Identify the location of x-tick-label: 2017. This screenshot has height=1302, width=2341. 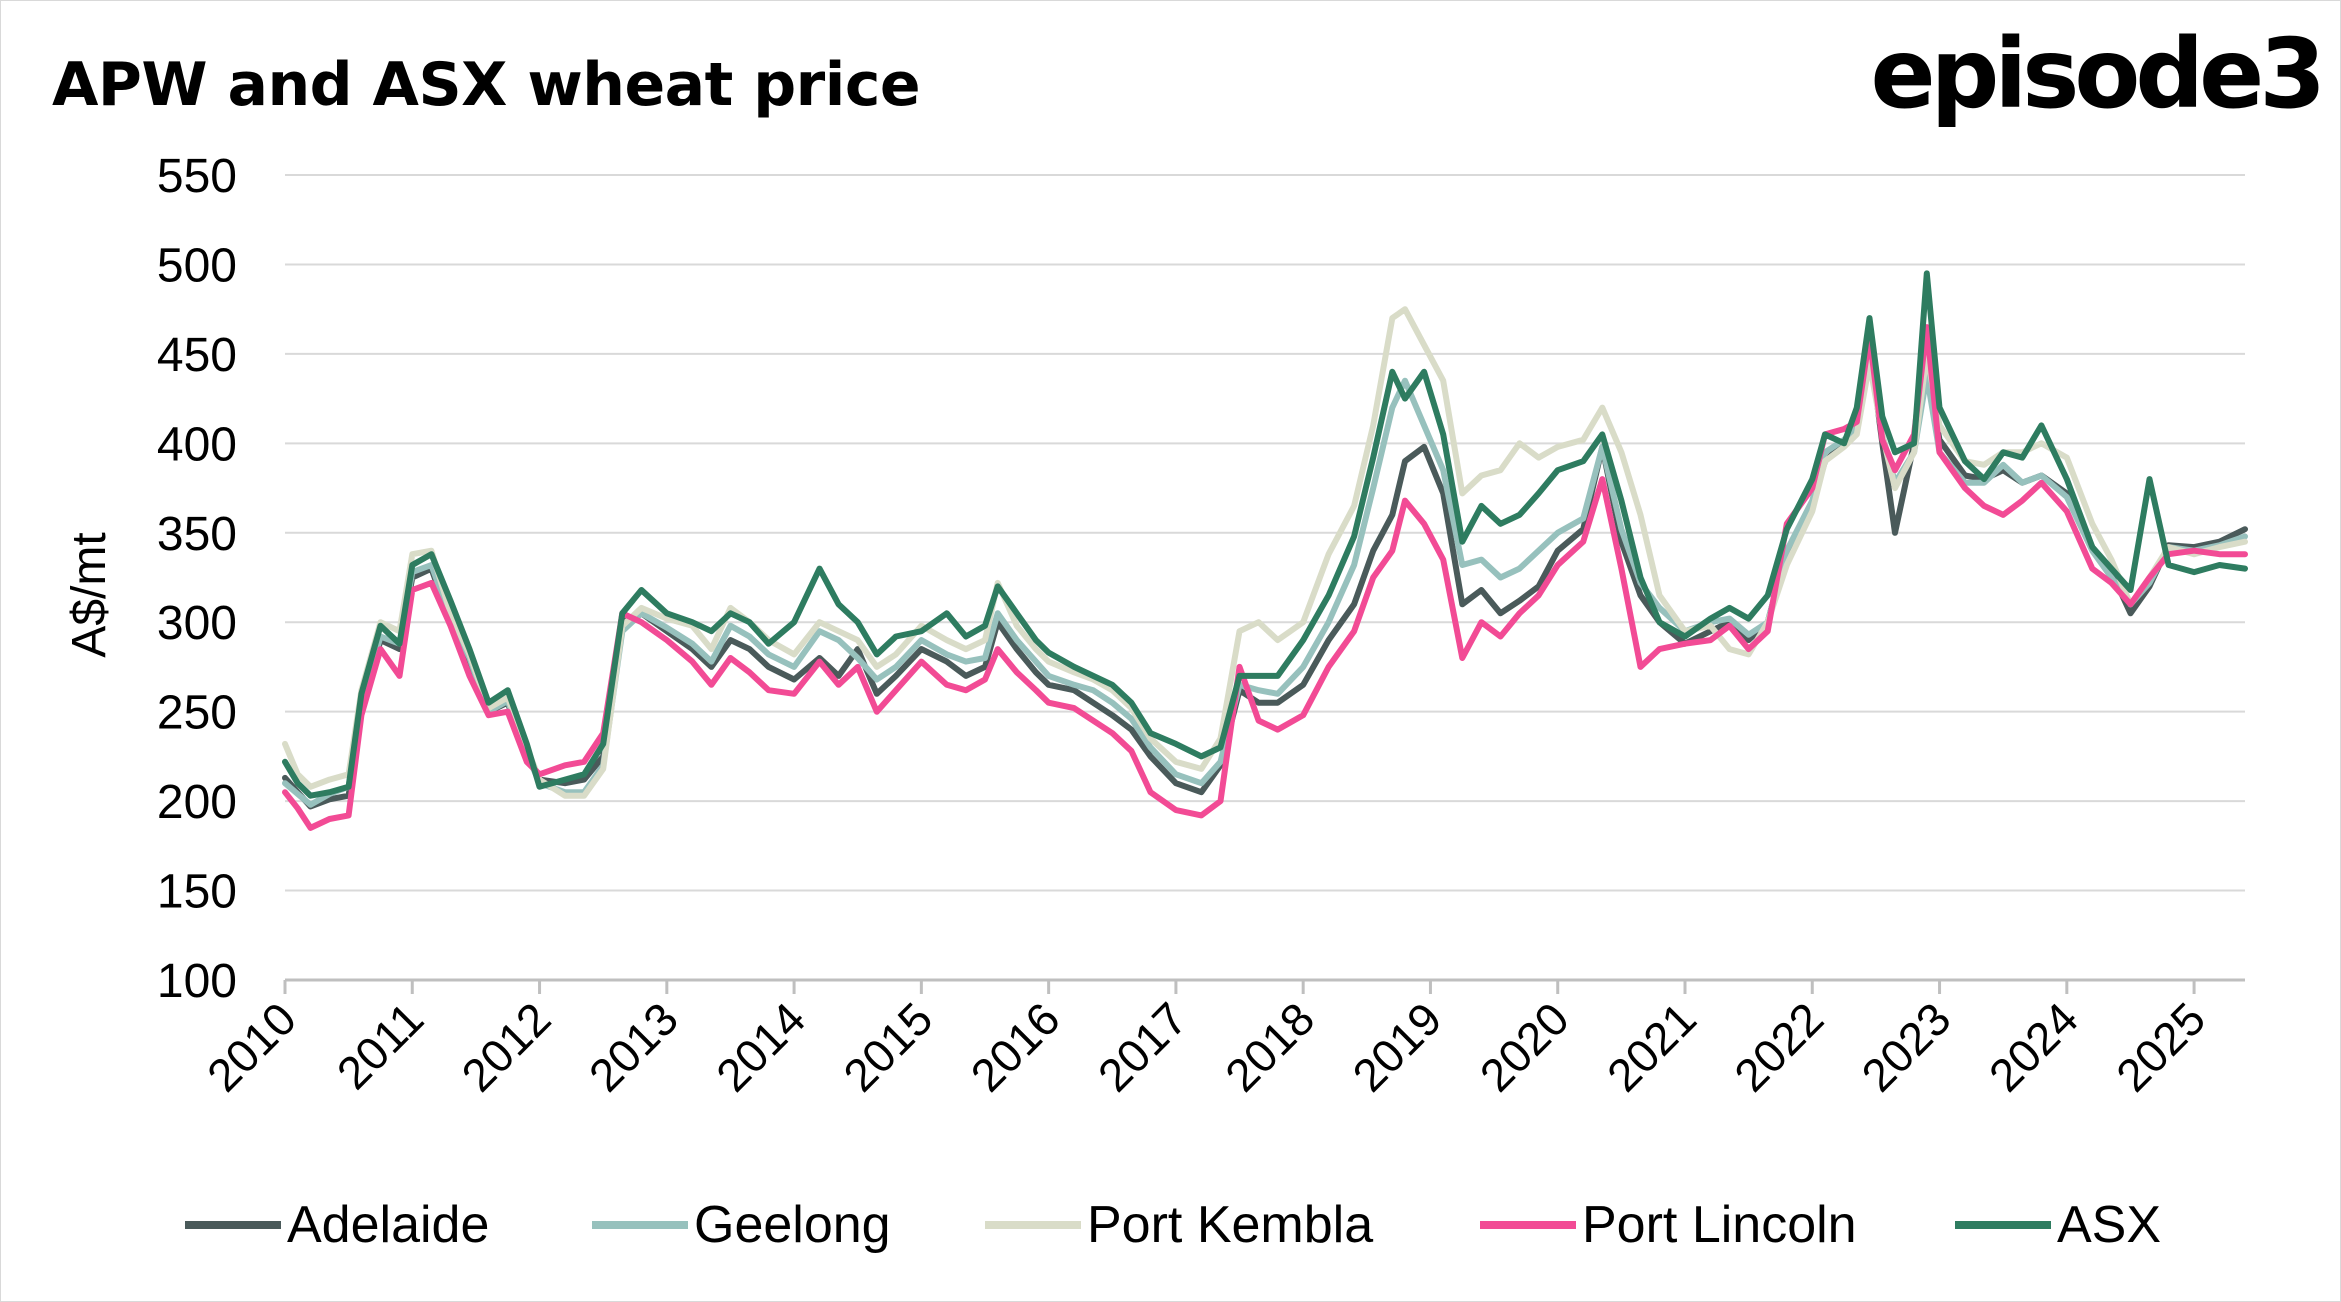
(1142, 1046).